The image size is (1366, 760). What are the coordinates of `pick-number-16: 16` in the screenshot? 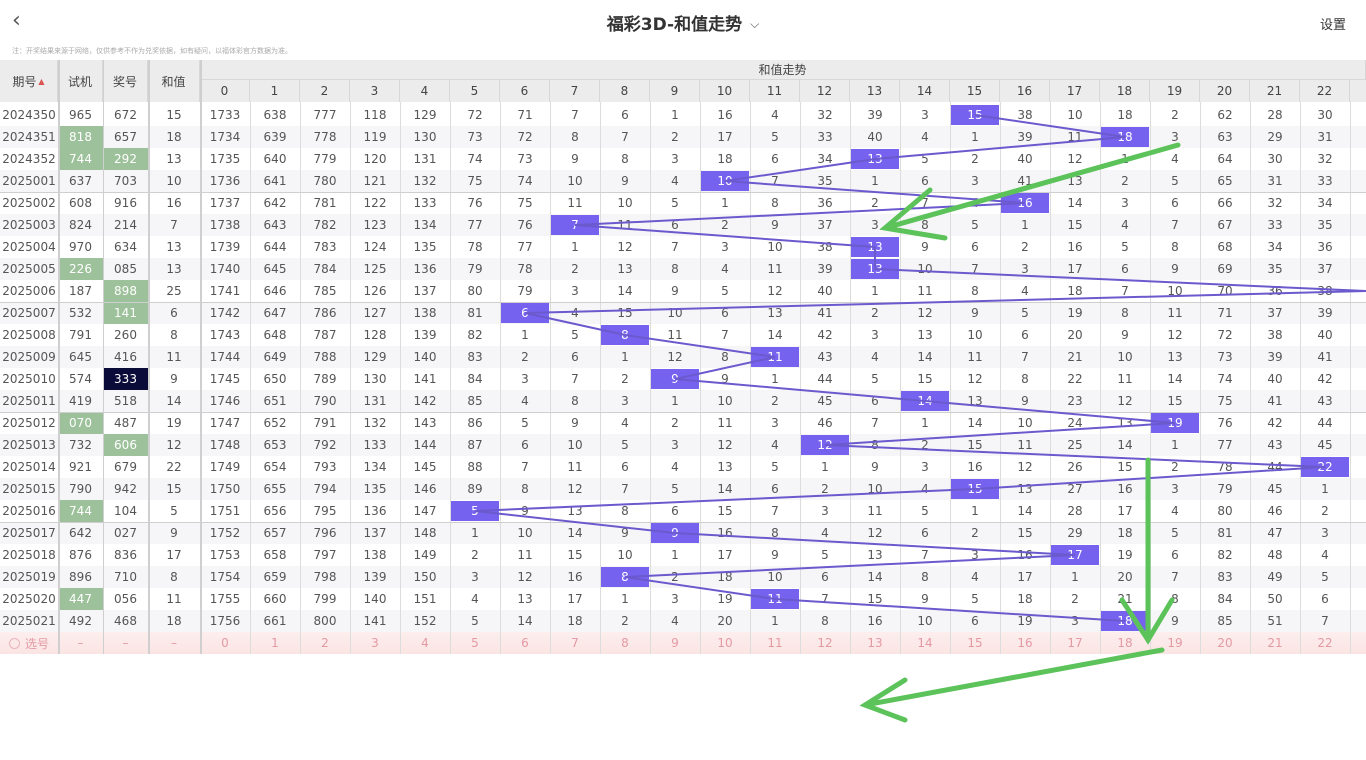 It's located at (1025, 643).